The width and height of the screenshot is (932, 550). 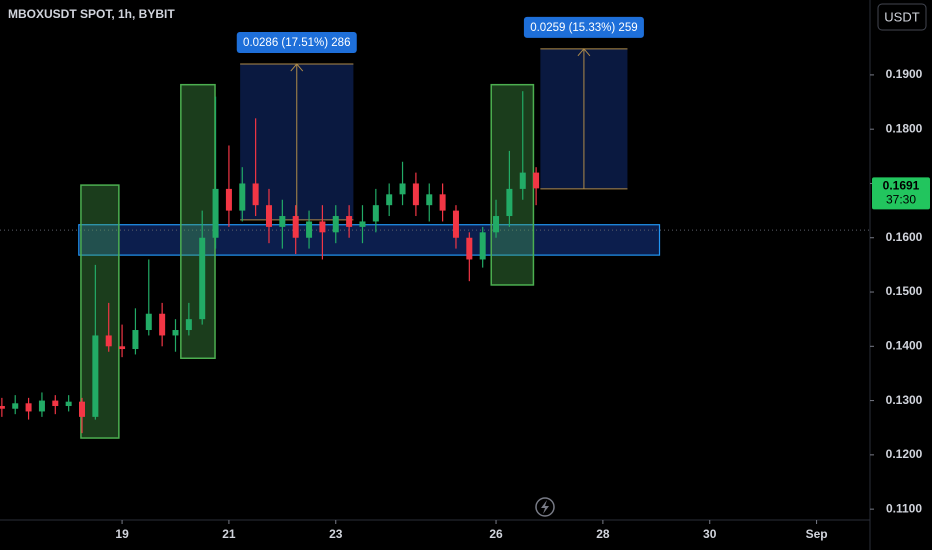 I want to click on currency-button-label: USDT, so click(x=901, y=16).